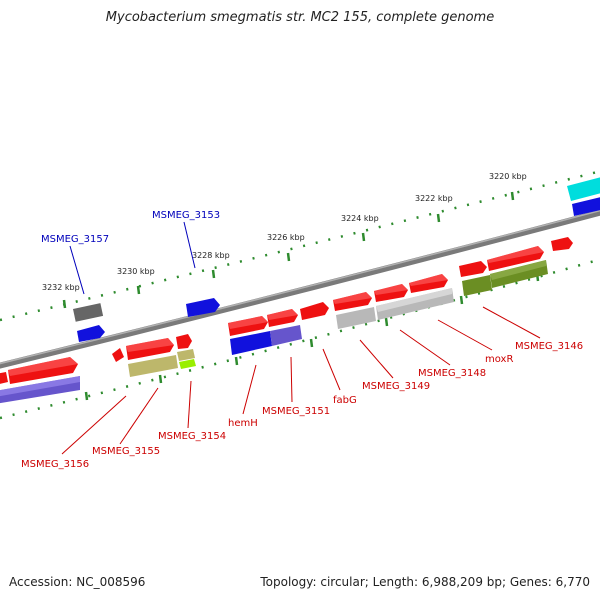 The image size is (600, 600). I want to click on gene-label: MSMEG_3149, so click(396, 386).